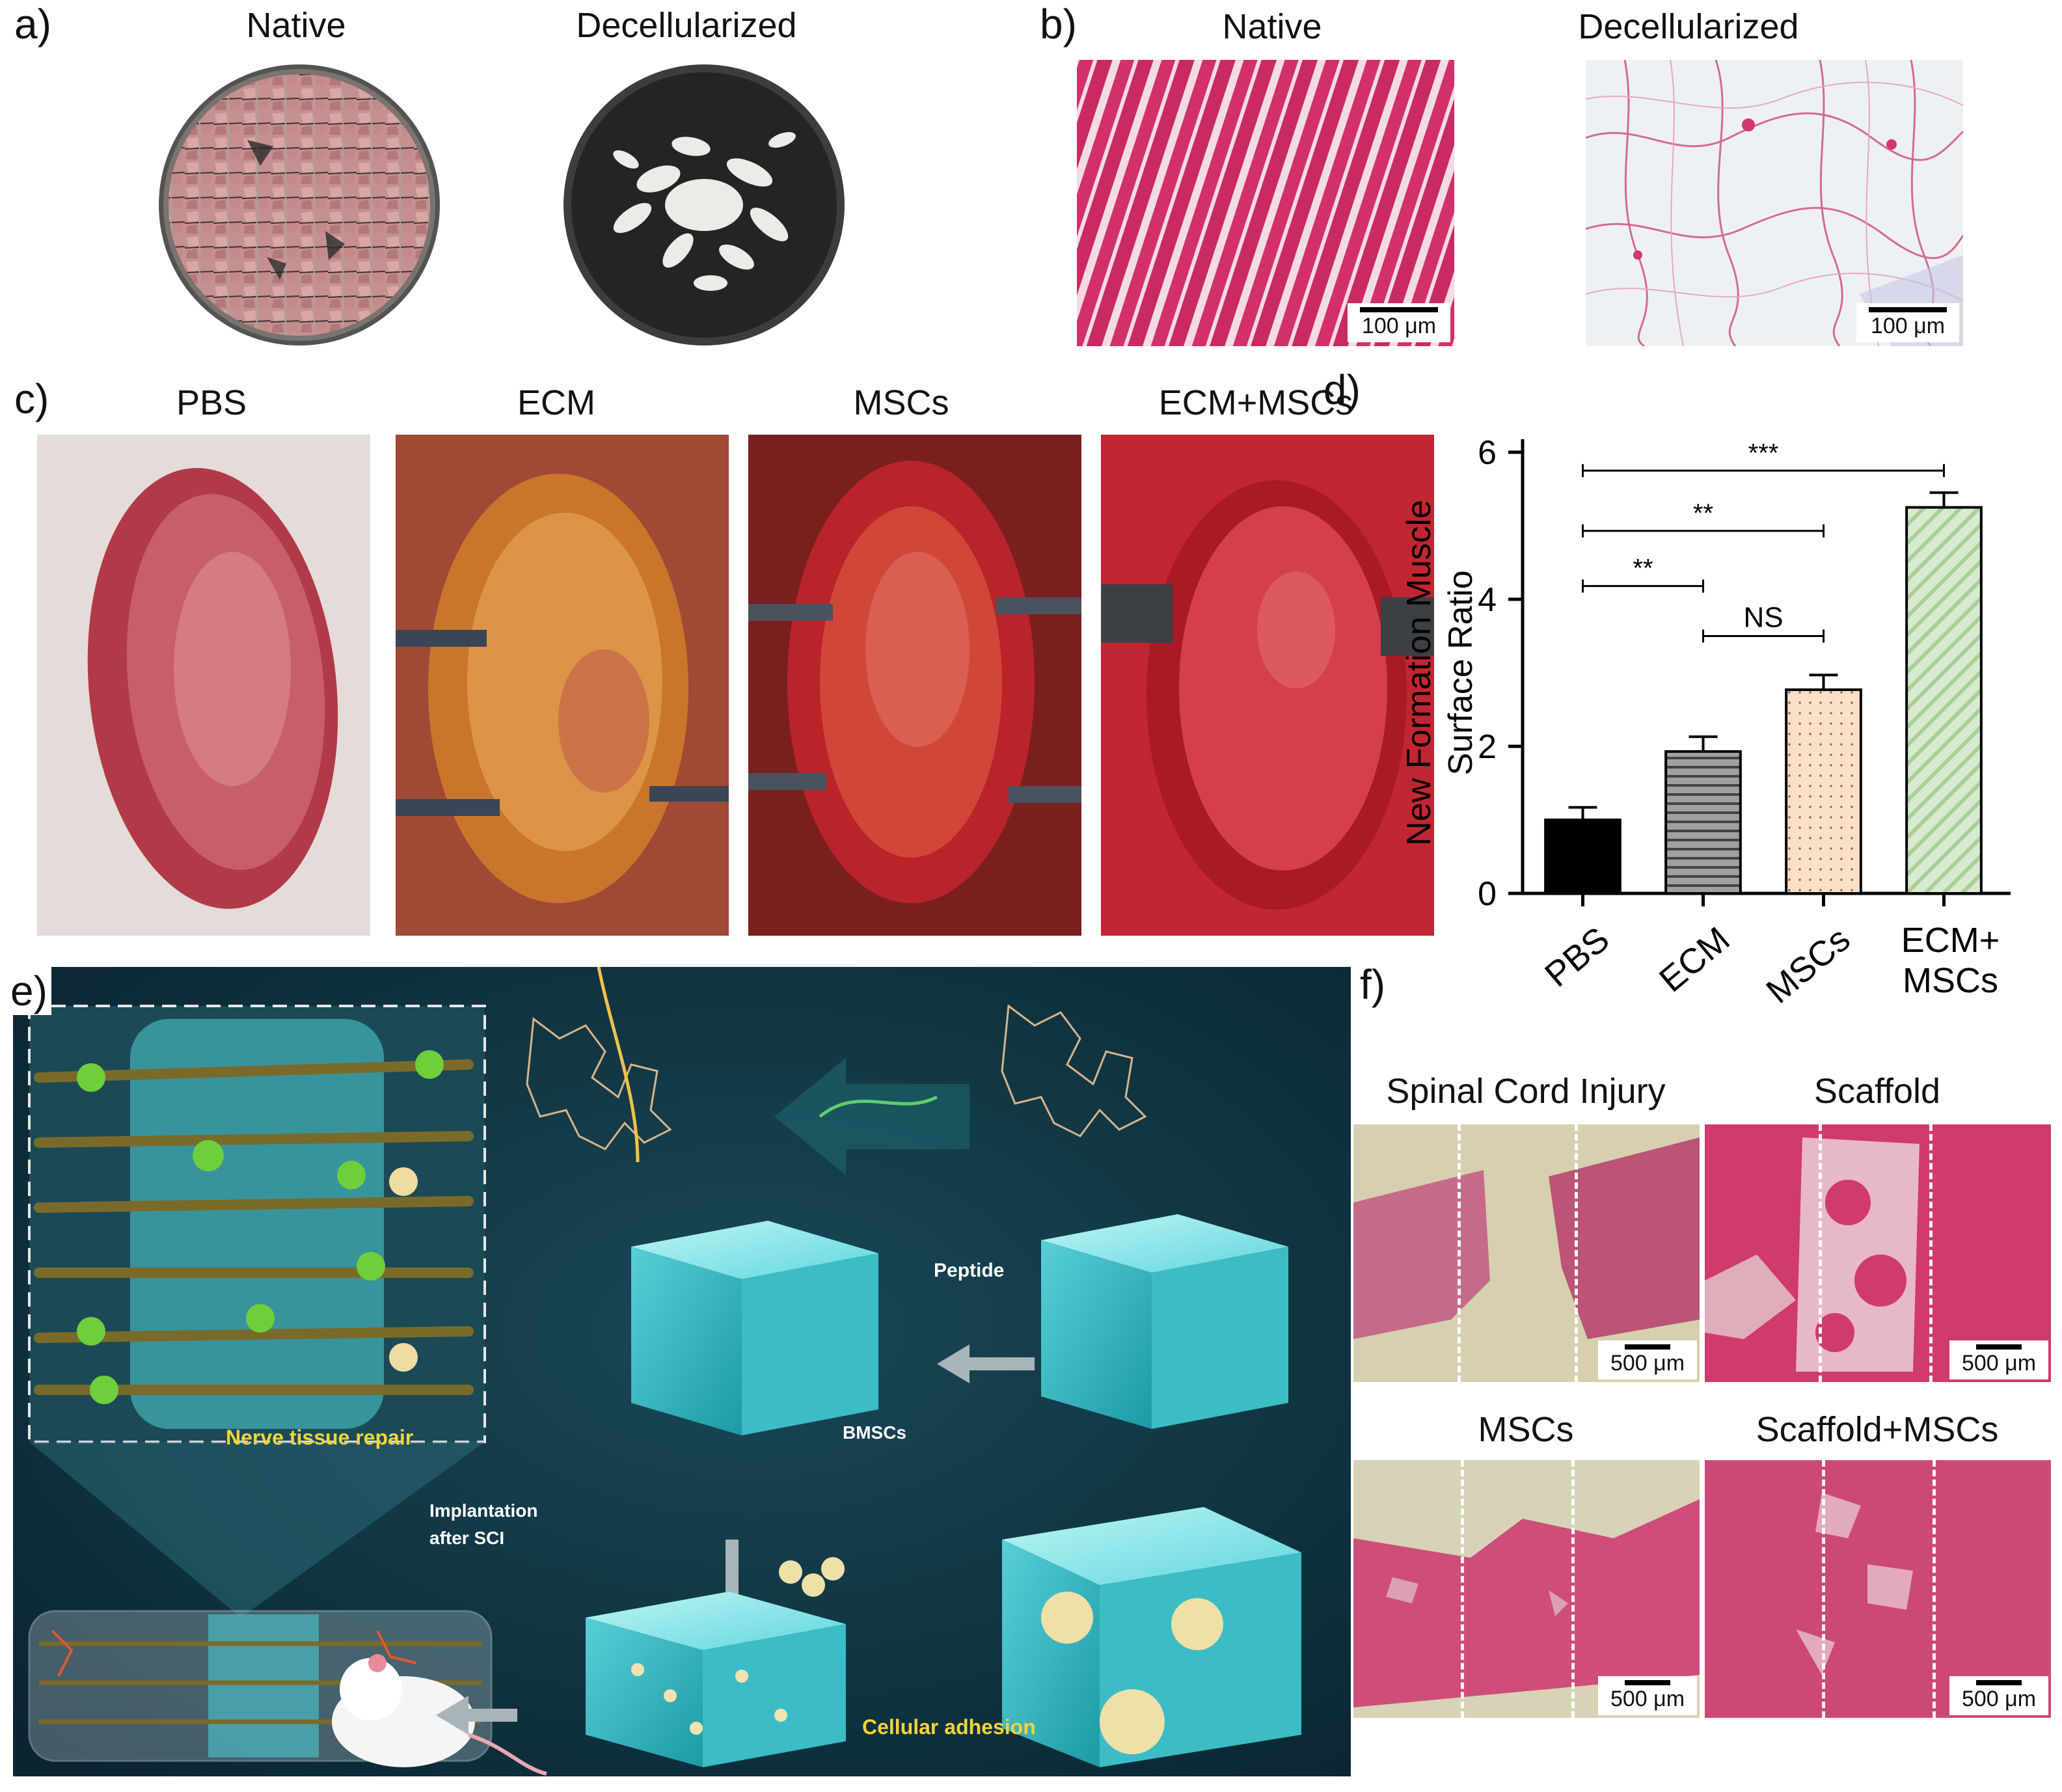  I want to click on panel-a-decell-title: Decellularized, so click(686, 25).